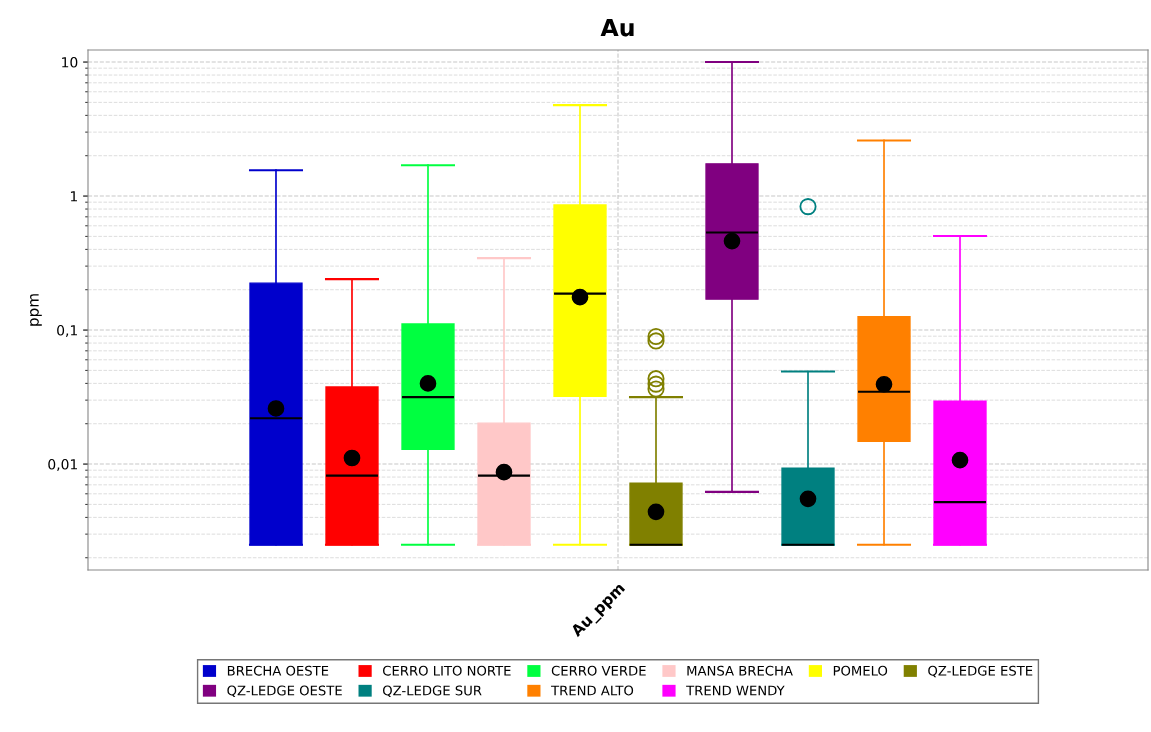 This screenshot has width=1151, height=732. What do you see at coordinates (36, 310) in the screenshot?
I see `y-axis-title: ppm` at bounding box center [36, 310].